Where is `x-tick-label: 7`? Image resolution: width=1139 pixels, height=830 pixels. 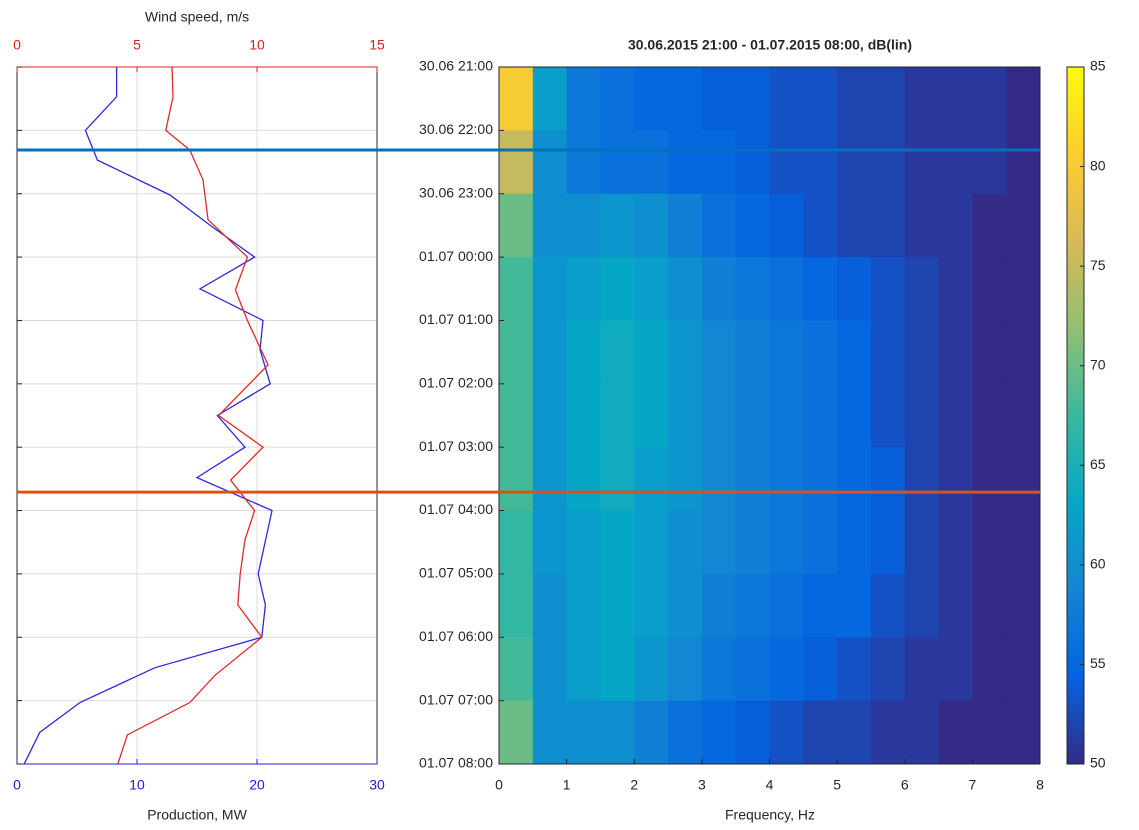 x-tick-label: 7 is located at coordinates (972, 785).